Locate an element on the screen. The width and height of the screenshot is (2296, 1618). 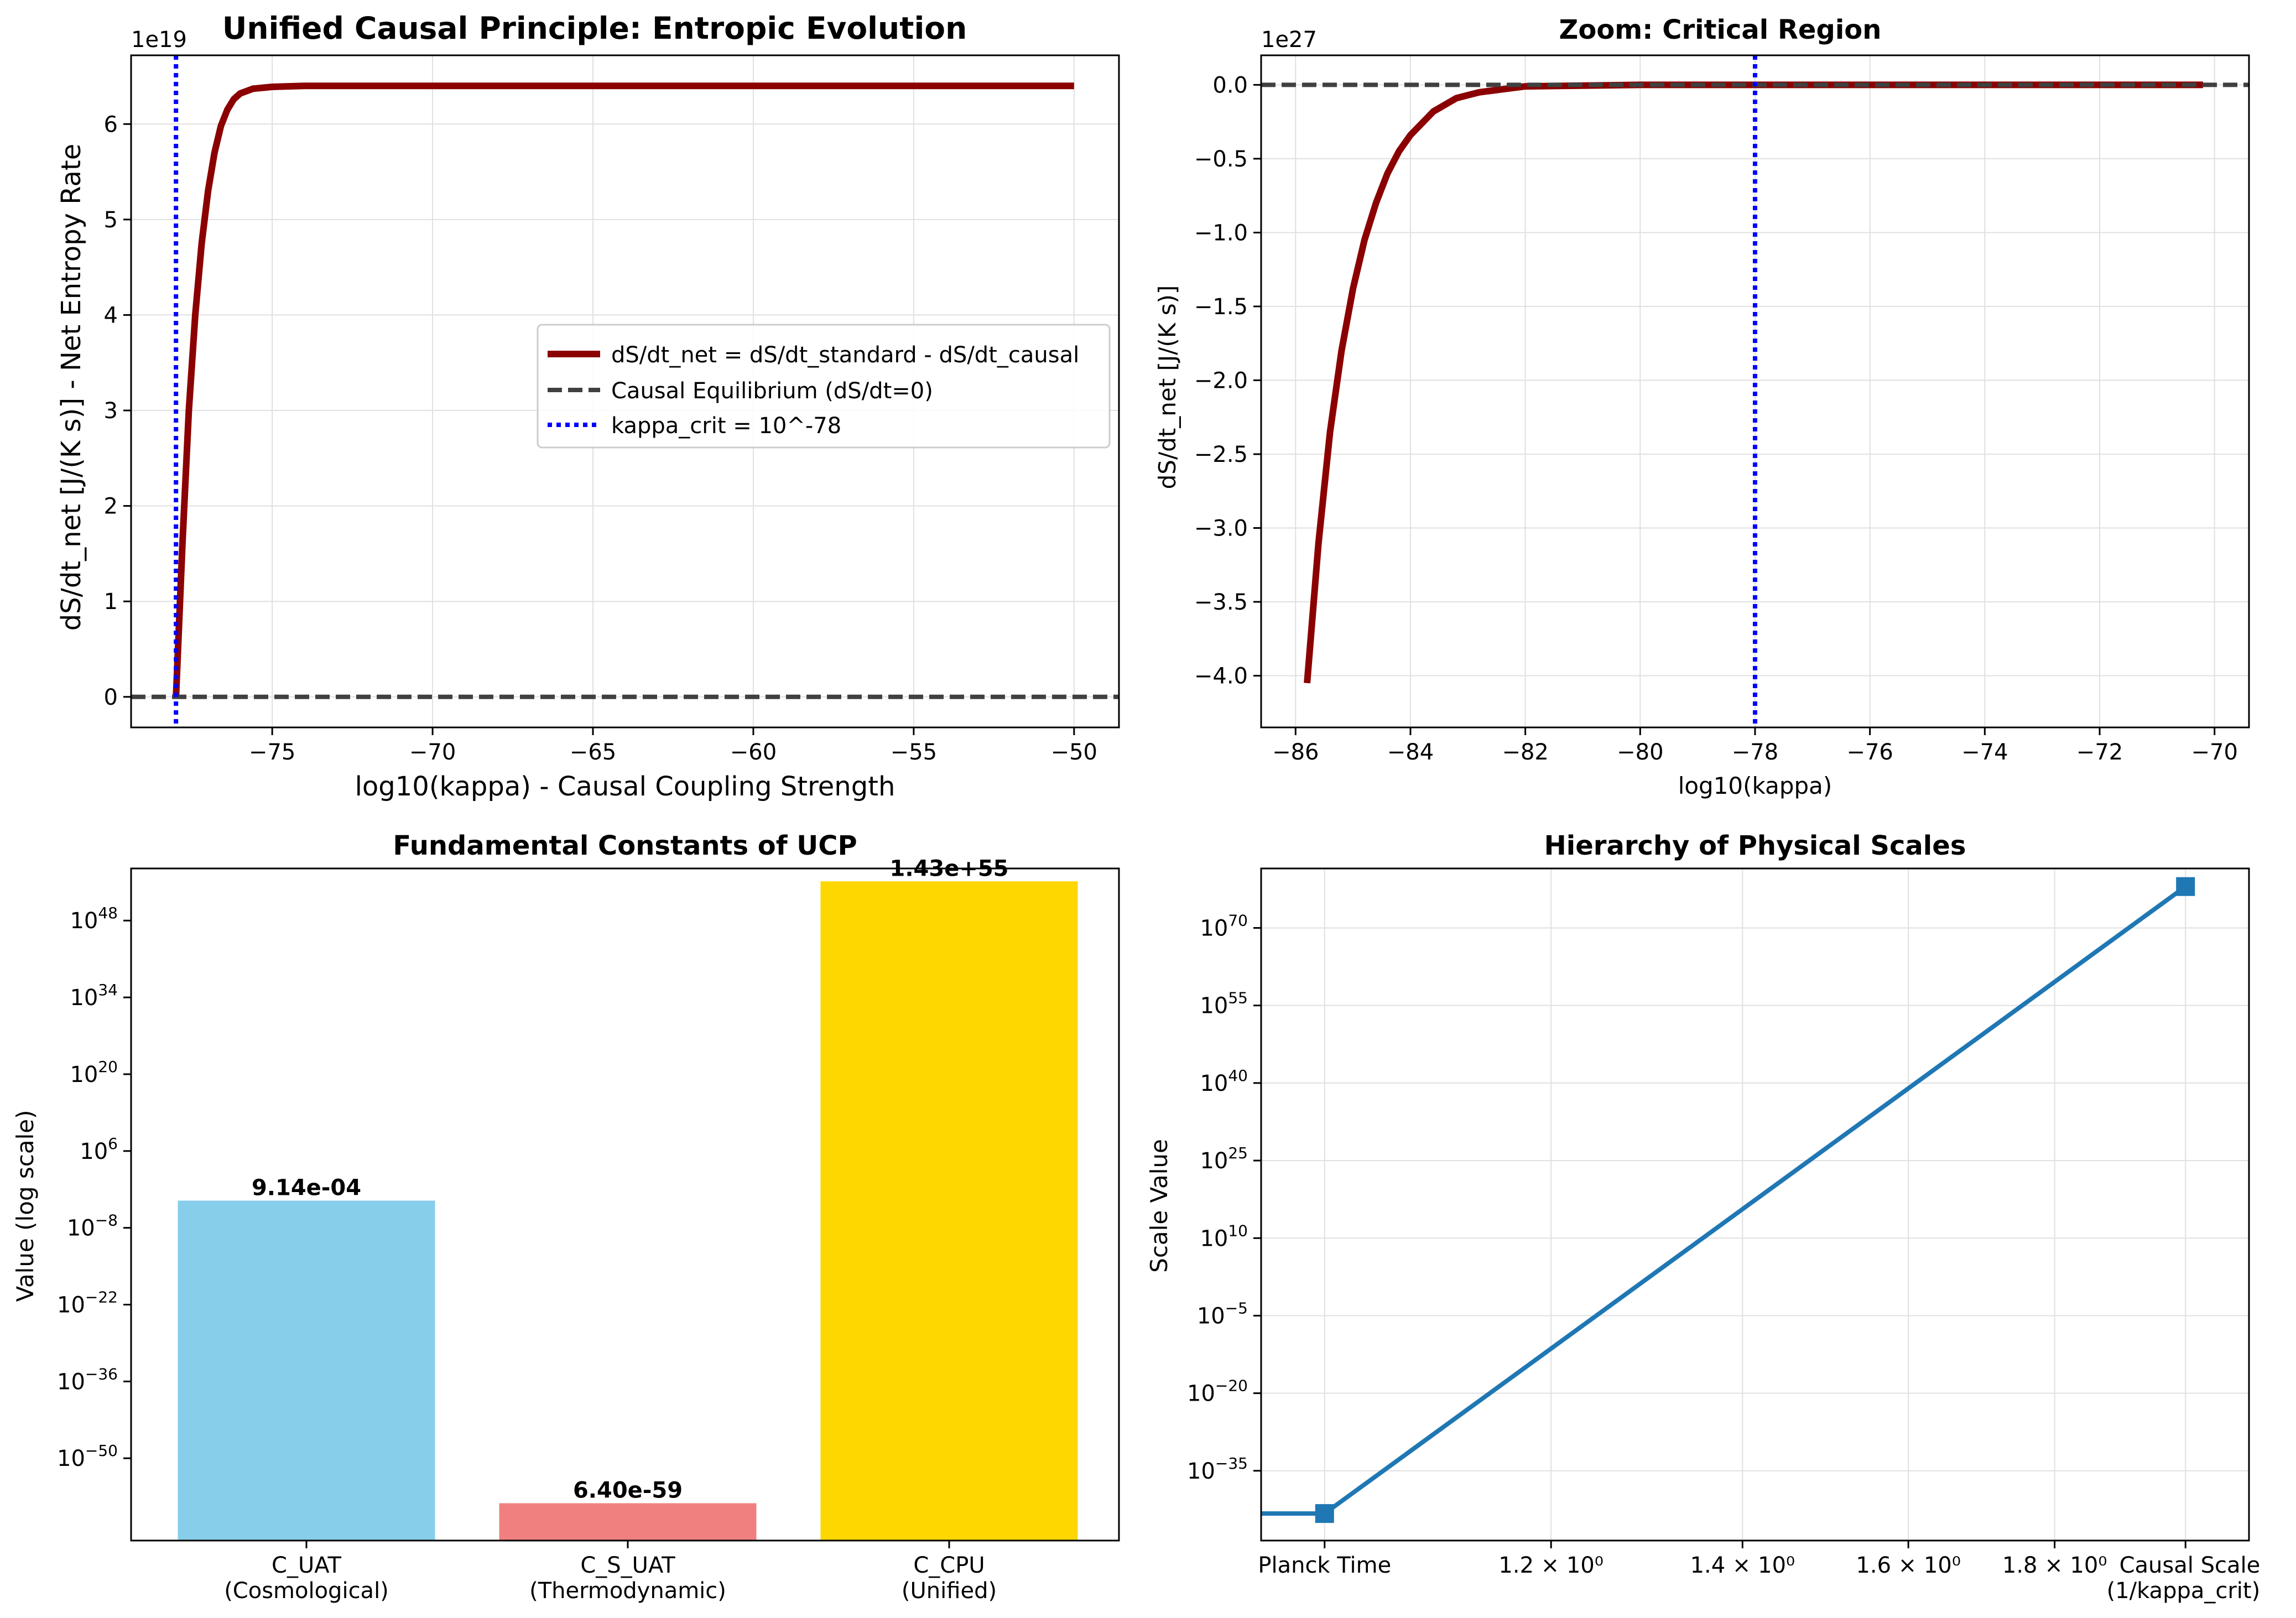
y-tick-label: 0.0 is located at coordinates (1230, 85).